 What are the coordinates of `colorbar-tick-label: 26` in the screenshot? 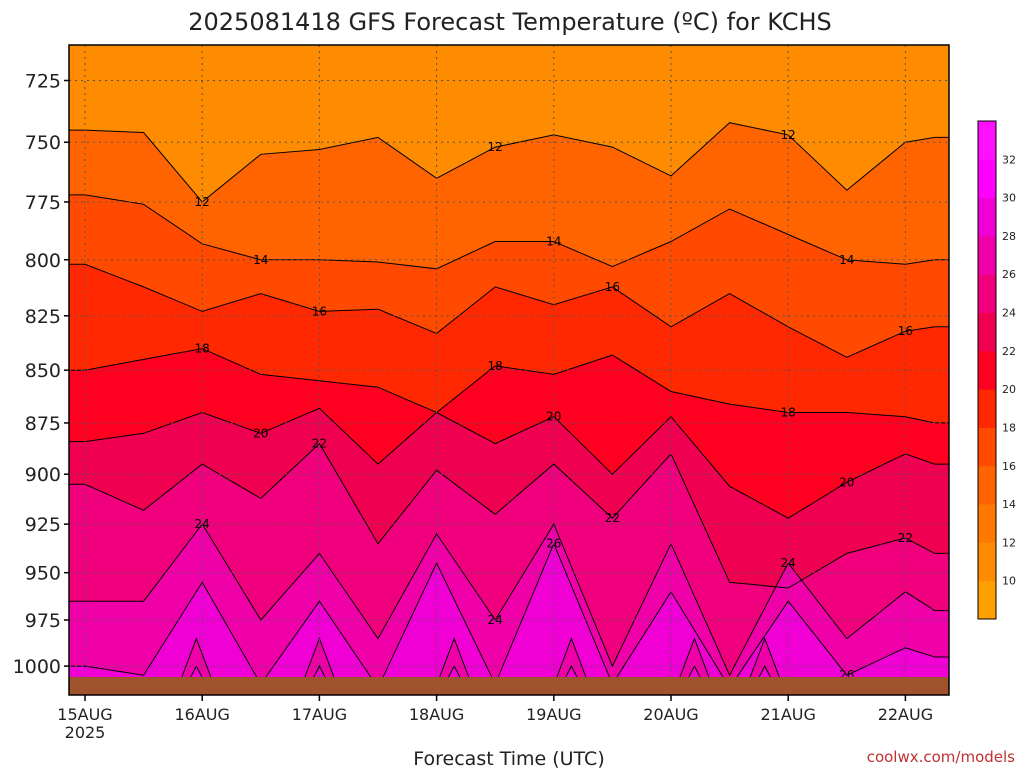 It's located at (1009, 274).